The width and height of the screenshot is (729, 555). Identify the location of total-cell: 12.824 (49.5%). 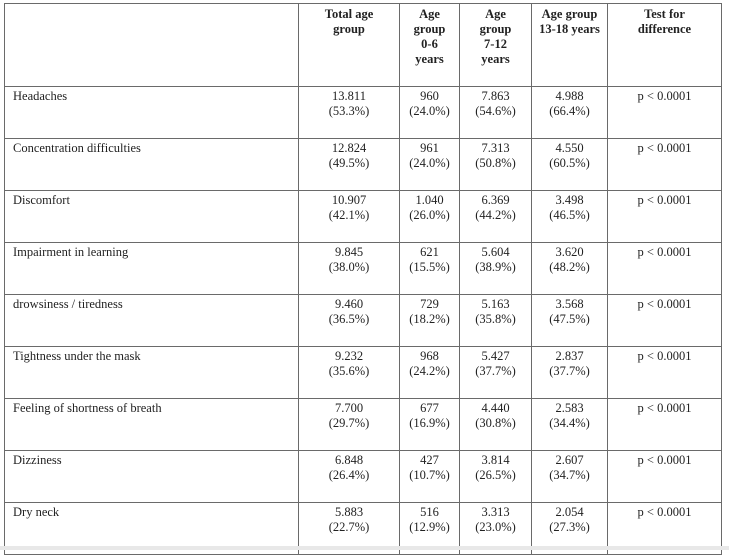
(349, 164).